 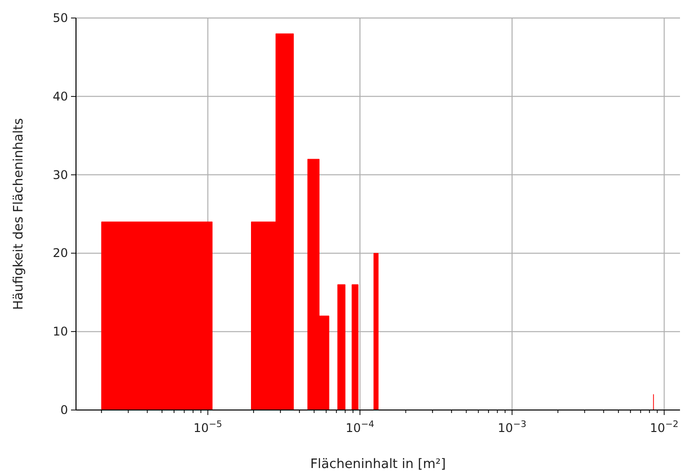 I want to click on y-tick-label: 0, so click(x=64, y=410).